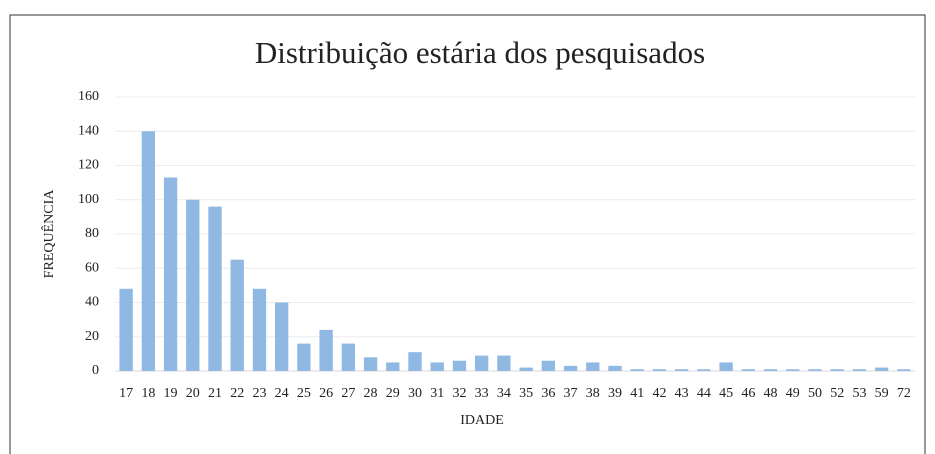 The image size is (935, 454). What do you see at coordinates (637, 393) in the screenshot?
I see `x-tick-label: 41` at bounding box center [637, 393].